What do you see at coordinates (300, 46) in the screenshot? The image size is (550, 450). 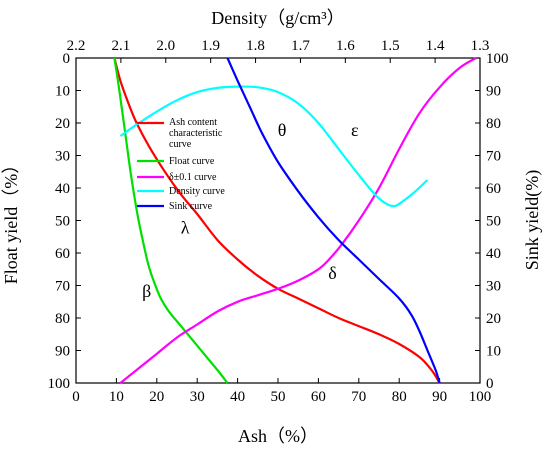 I see `top-tick-label: 1.7` at bounding box center [300, 46].